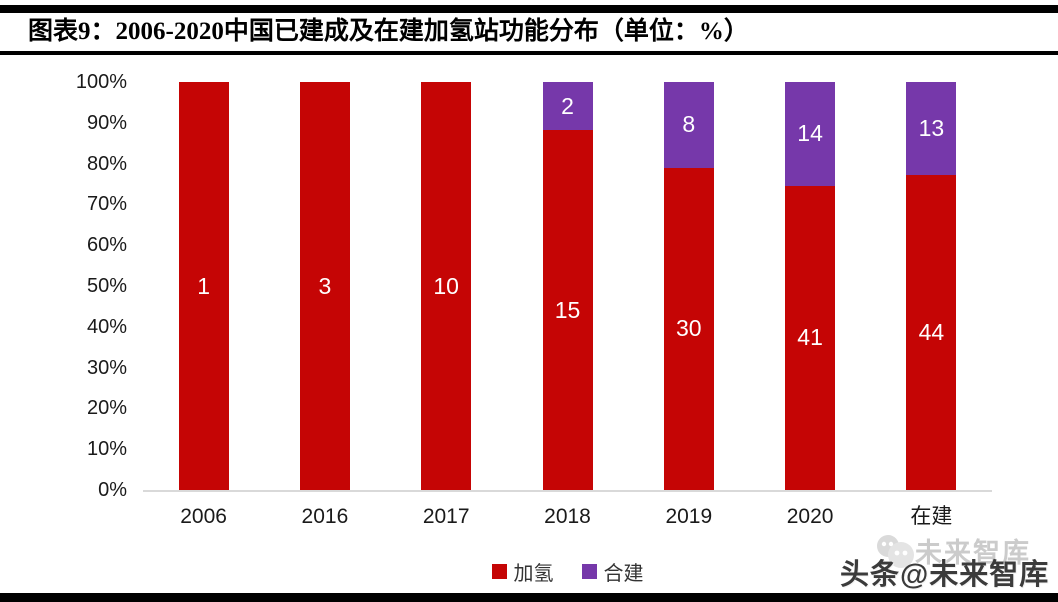  What do you see at coordinates (945, 575) in the screenshot?
I see `watermark-dark-text: 头条@未来智库` at bounding box center [945, 575].